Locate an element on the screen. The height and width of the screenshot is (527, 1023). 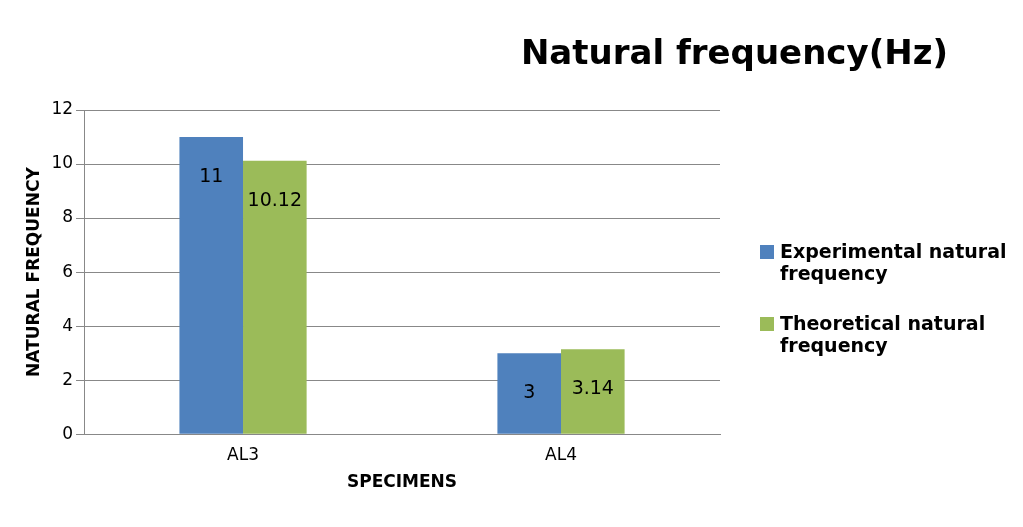
y-tick-label: 2 is located at coordinates (68, 378).